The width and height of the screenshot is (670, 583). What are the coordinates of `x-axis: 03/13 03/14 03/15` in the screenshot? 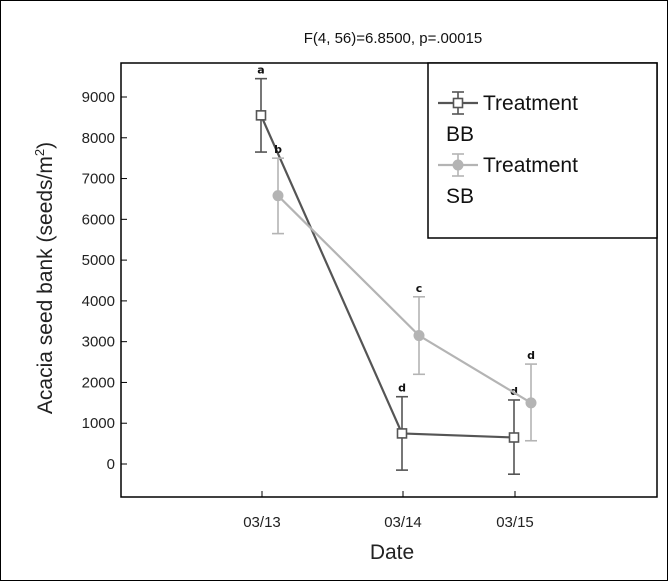 It's located at (388, 511).